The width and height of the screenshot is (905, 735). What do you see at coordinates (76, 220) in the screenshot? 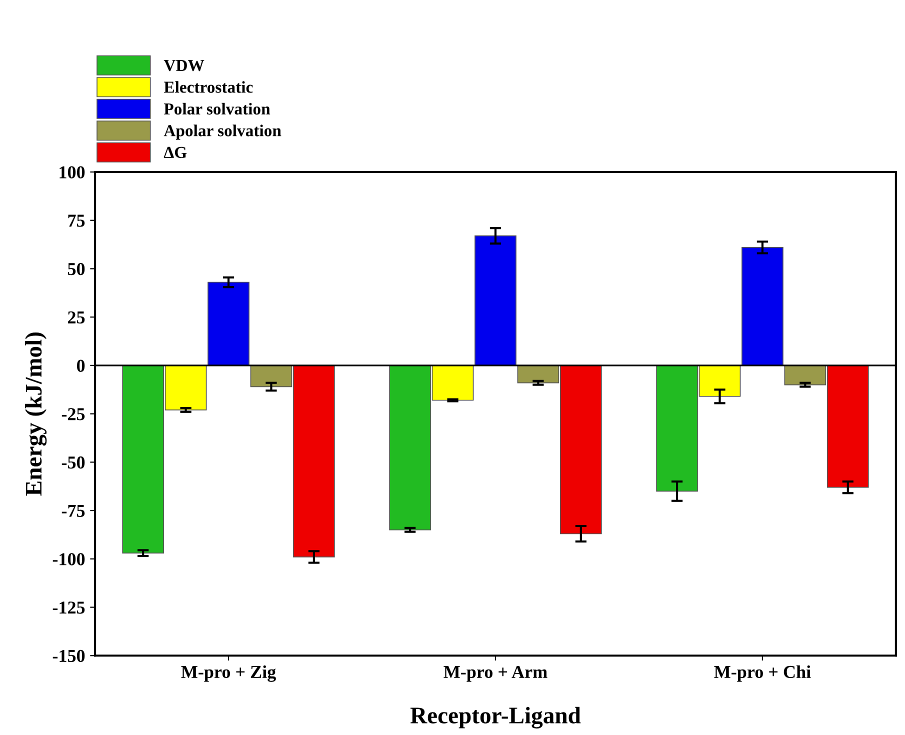
I see `y-tick-label: 75` at bounding box center [76, 220].